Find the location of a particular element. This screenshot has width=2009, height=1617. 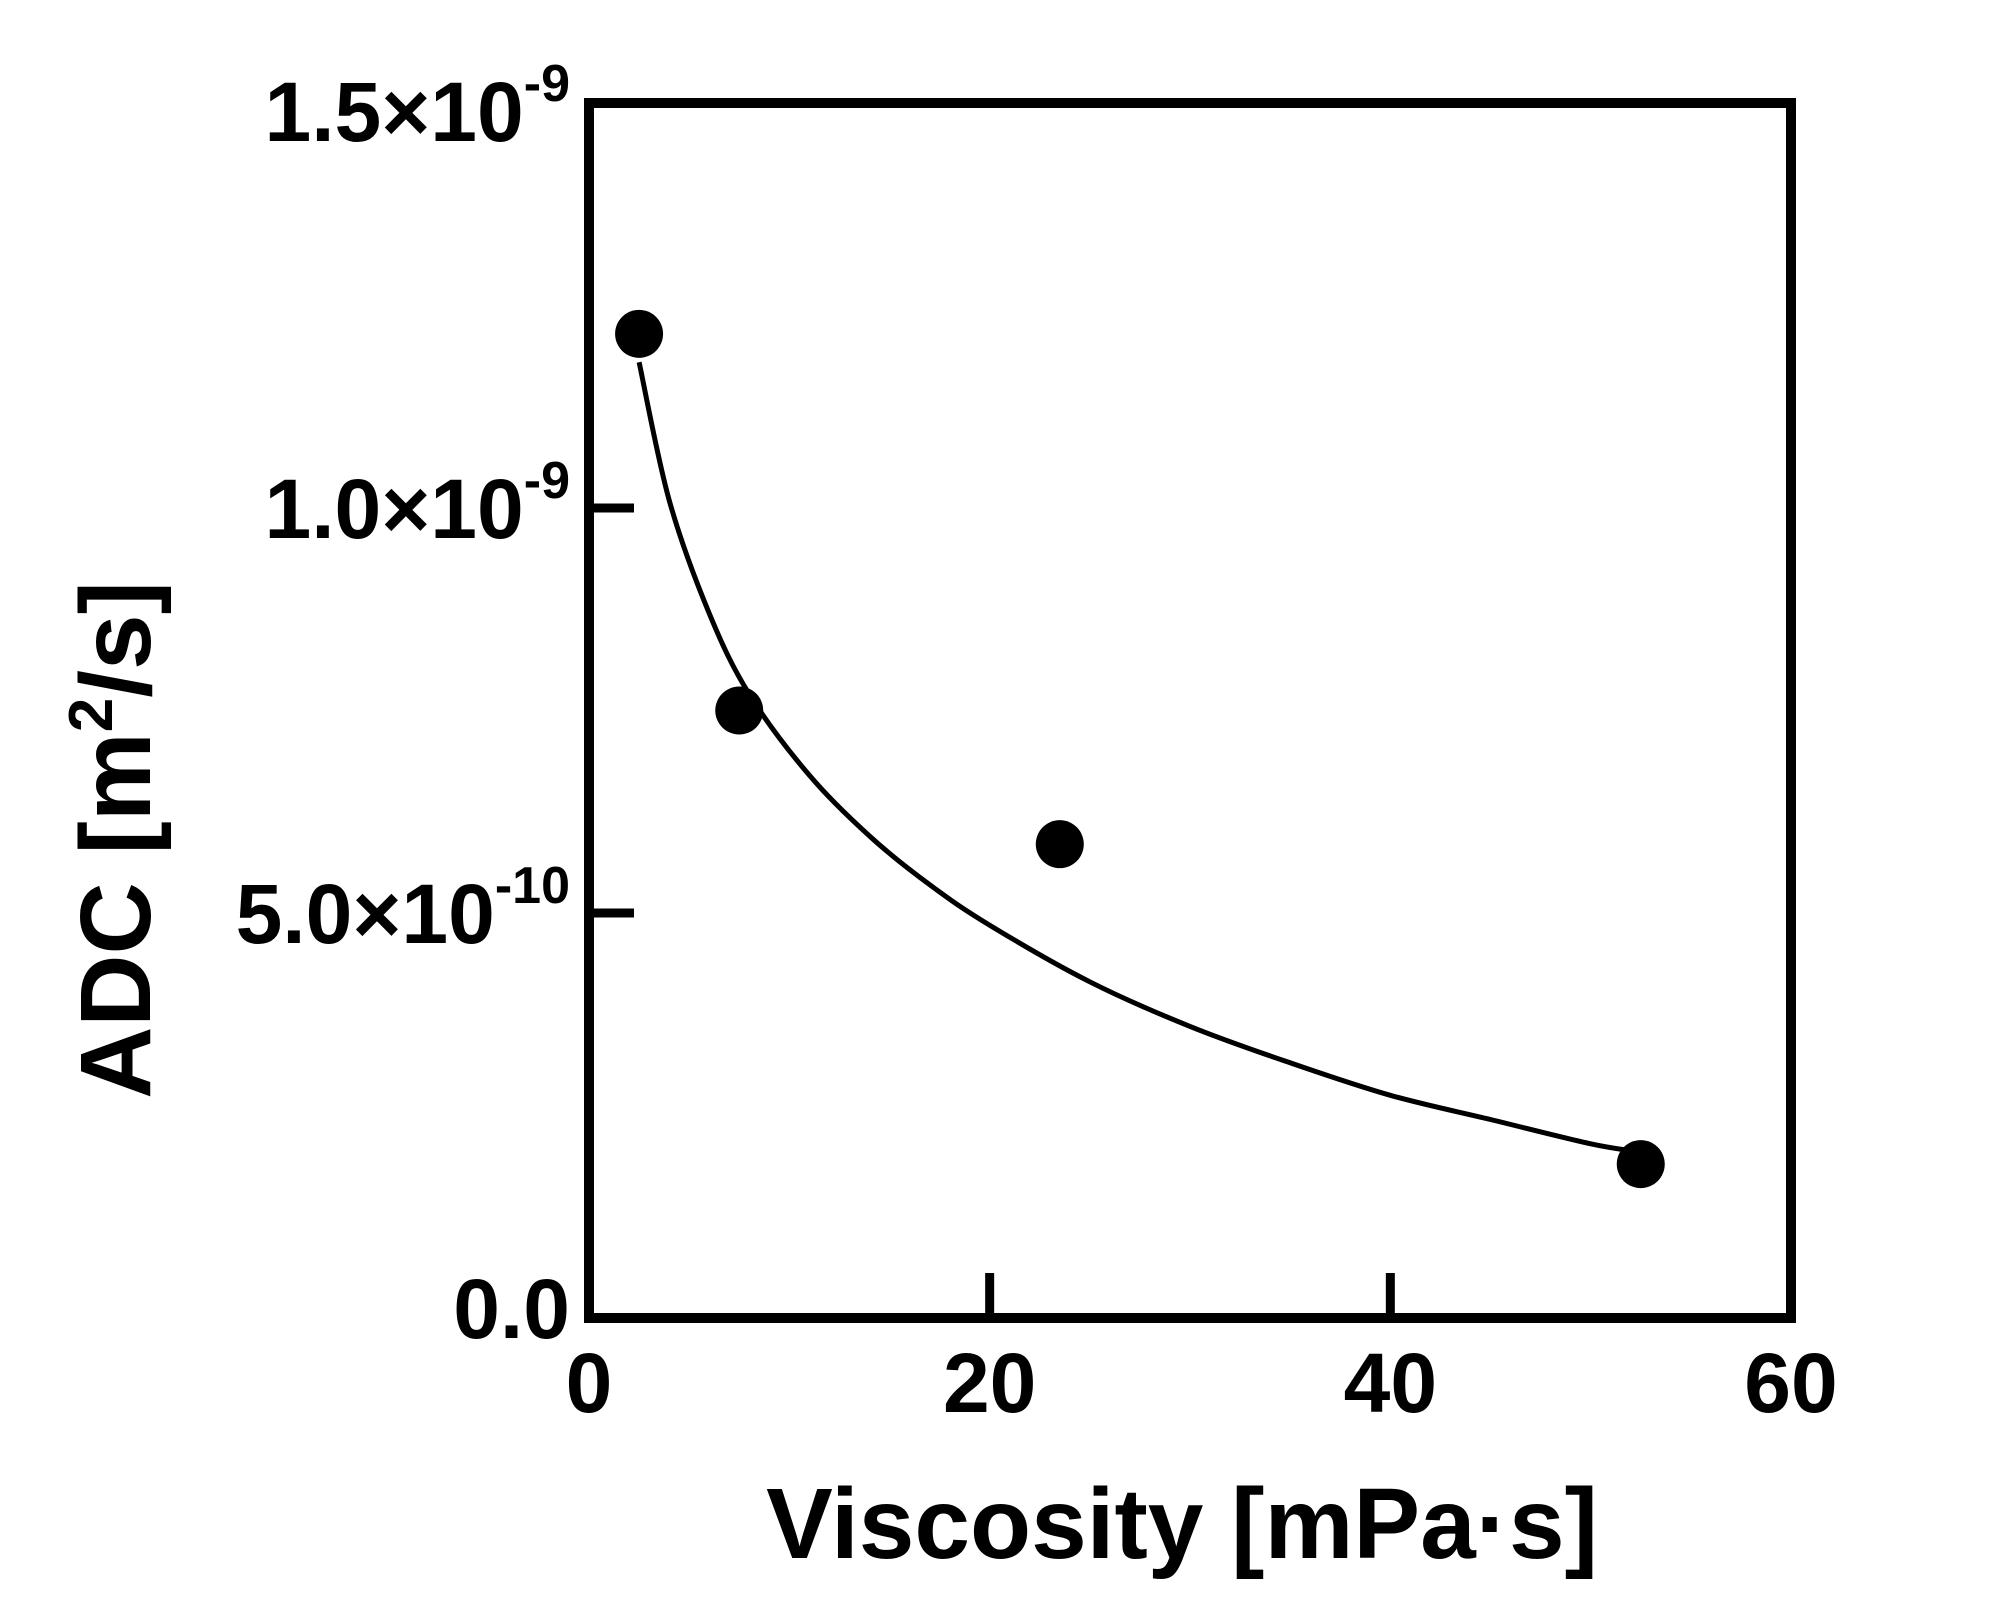

y-tick-label-2: 1.0×10⁻⁹ is located at coordinates (417, 504).